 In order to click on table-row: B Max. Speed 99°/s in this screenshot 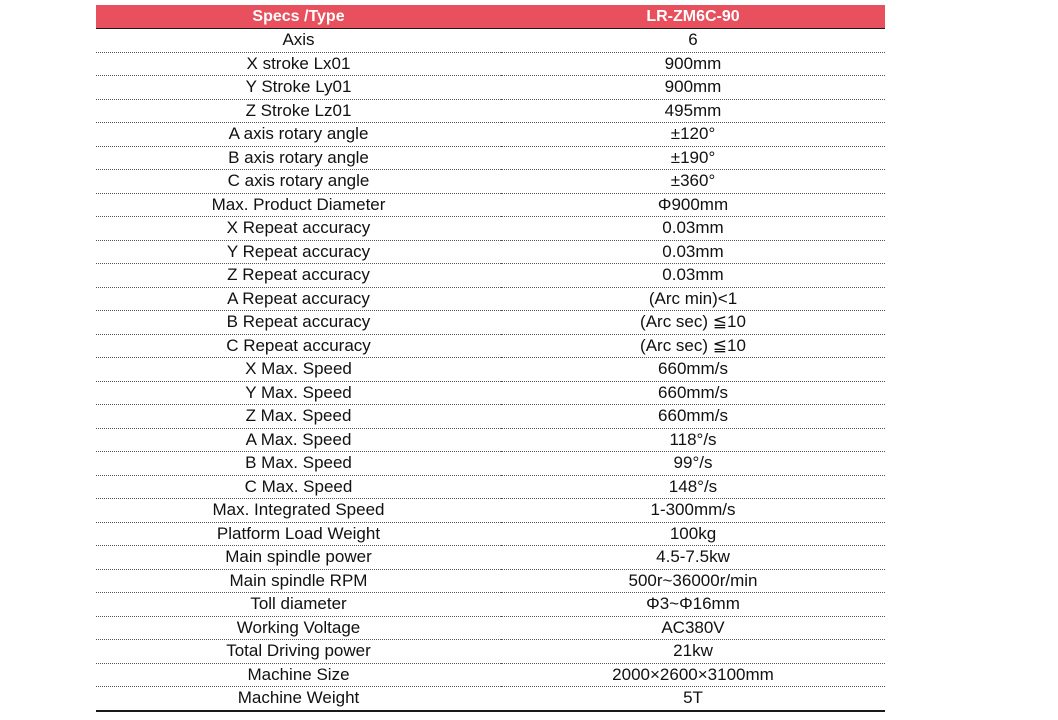, I will do `click(490, 463)`.